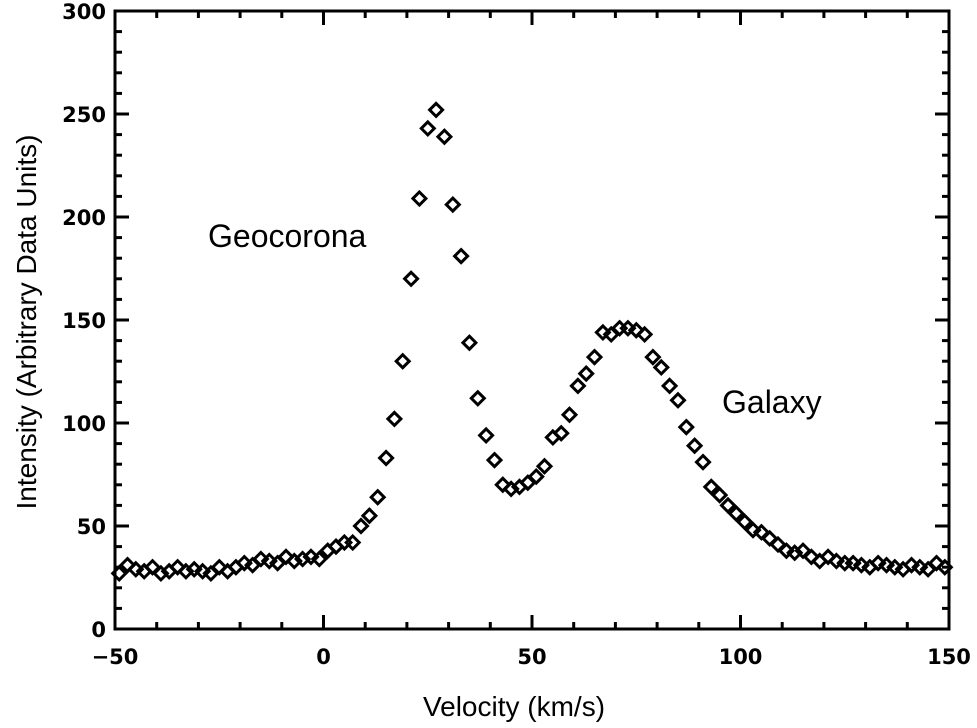  Describe the element at coordinates (91, 527) in the screenshot. I see `y-tick-label: 50` at that location.